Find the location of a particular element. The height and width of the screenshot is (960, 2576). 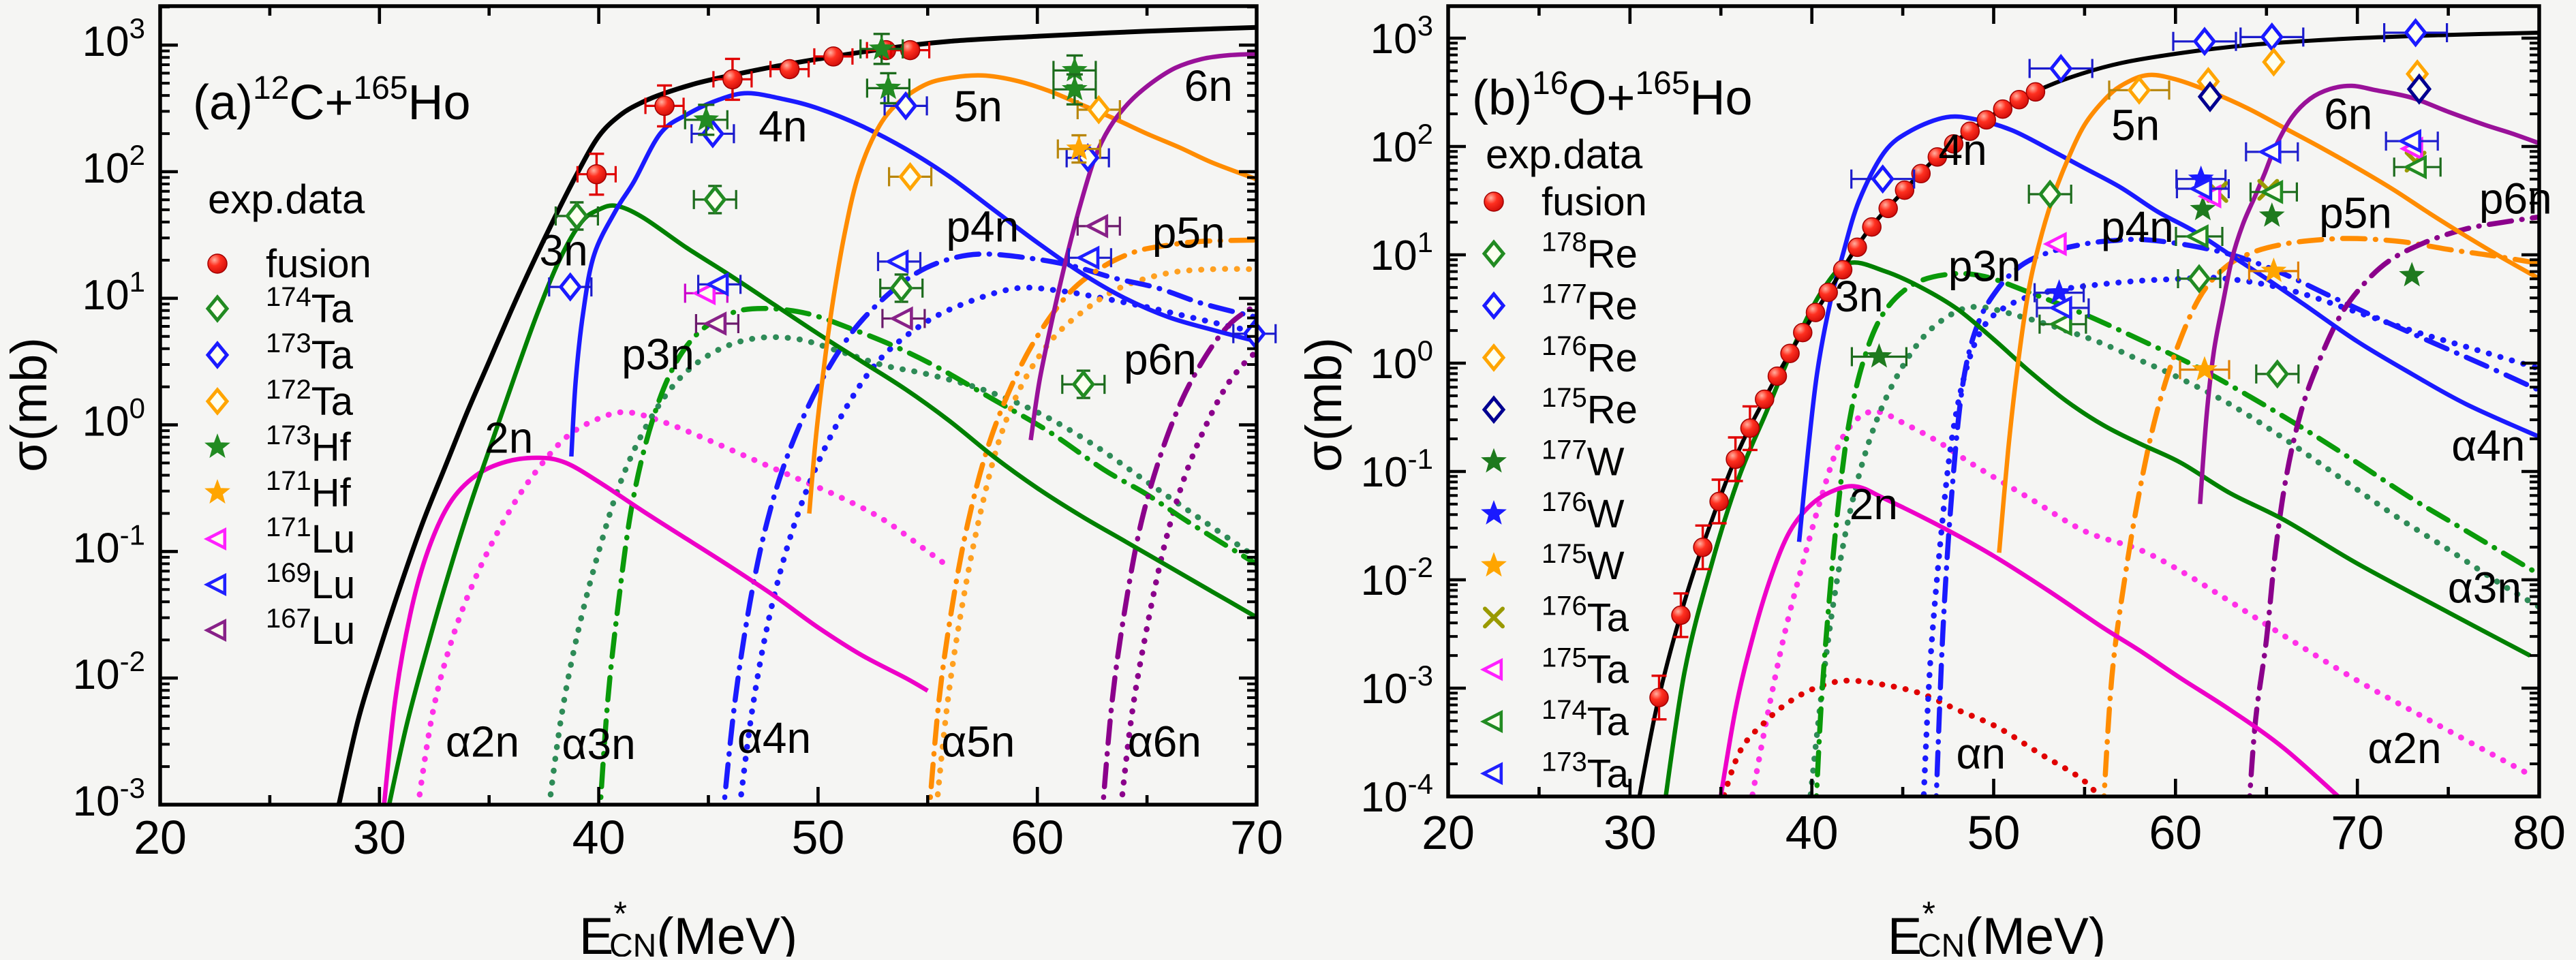

svg-text: 176W is located at coordinates (1583, 512).